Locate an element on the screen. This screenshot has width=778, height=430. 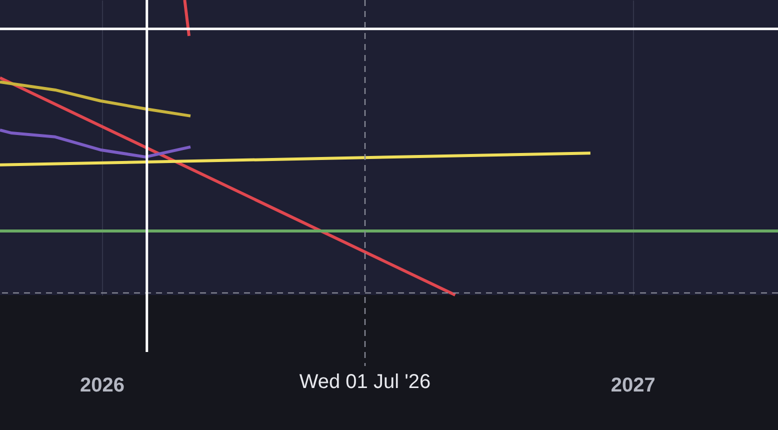
x-tick-label: 2026 is located at coordinates (102, 385).